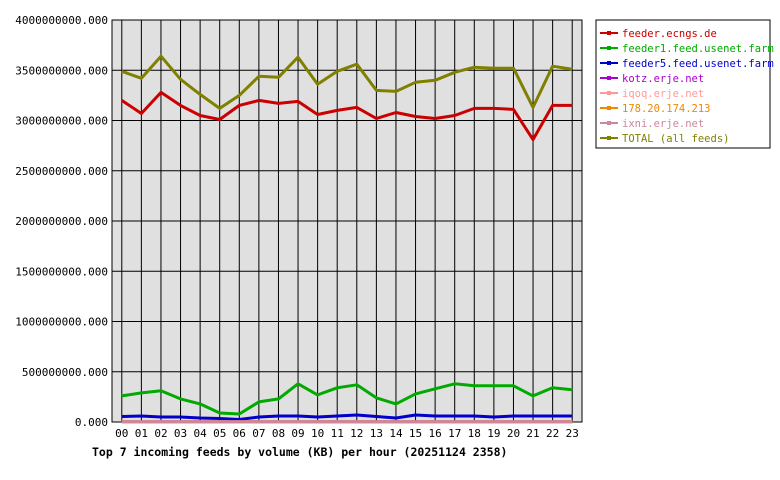  What do you see at coordinates (347, 82) in the screenshot?
I see `series-line-total-all-feeds` at bounding box center [347, 82].